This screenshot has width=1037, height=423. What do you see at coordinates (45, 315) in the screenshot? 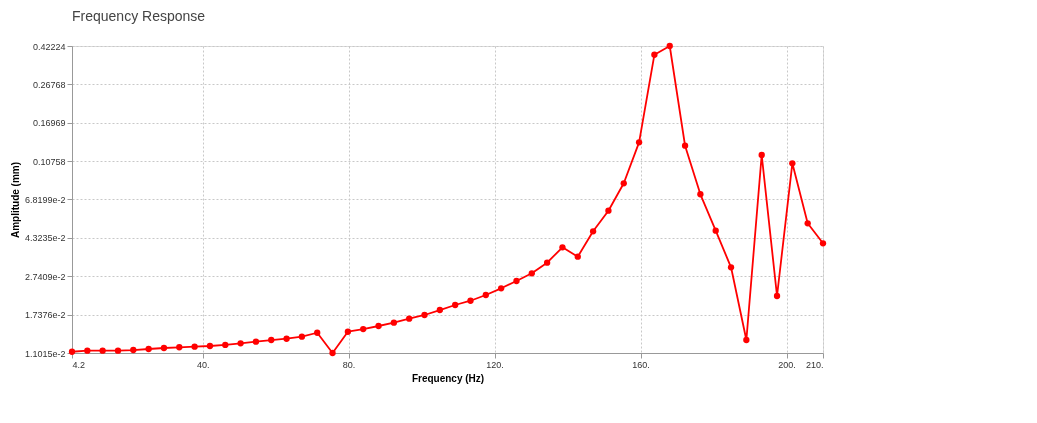
I see `y-tick-label: 1.7376e-2` at bounding box center [45, 315].